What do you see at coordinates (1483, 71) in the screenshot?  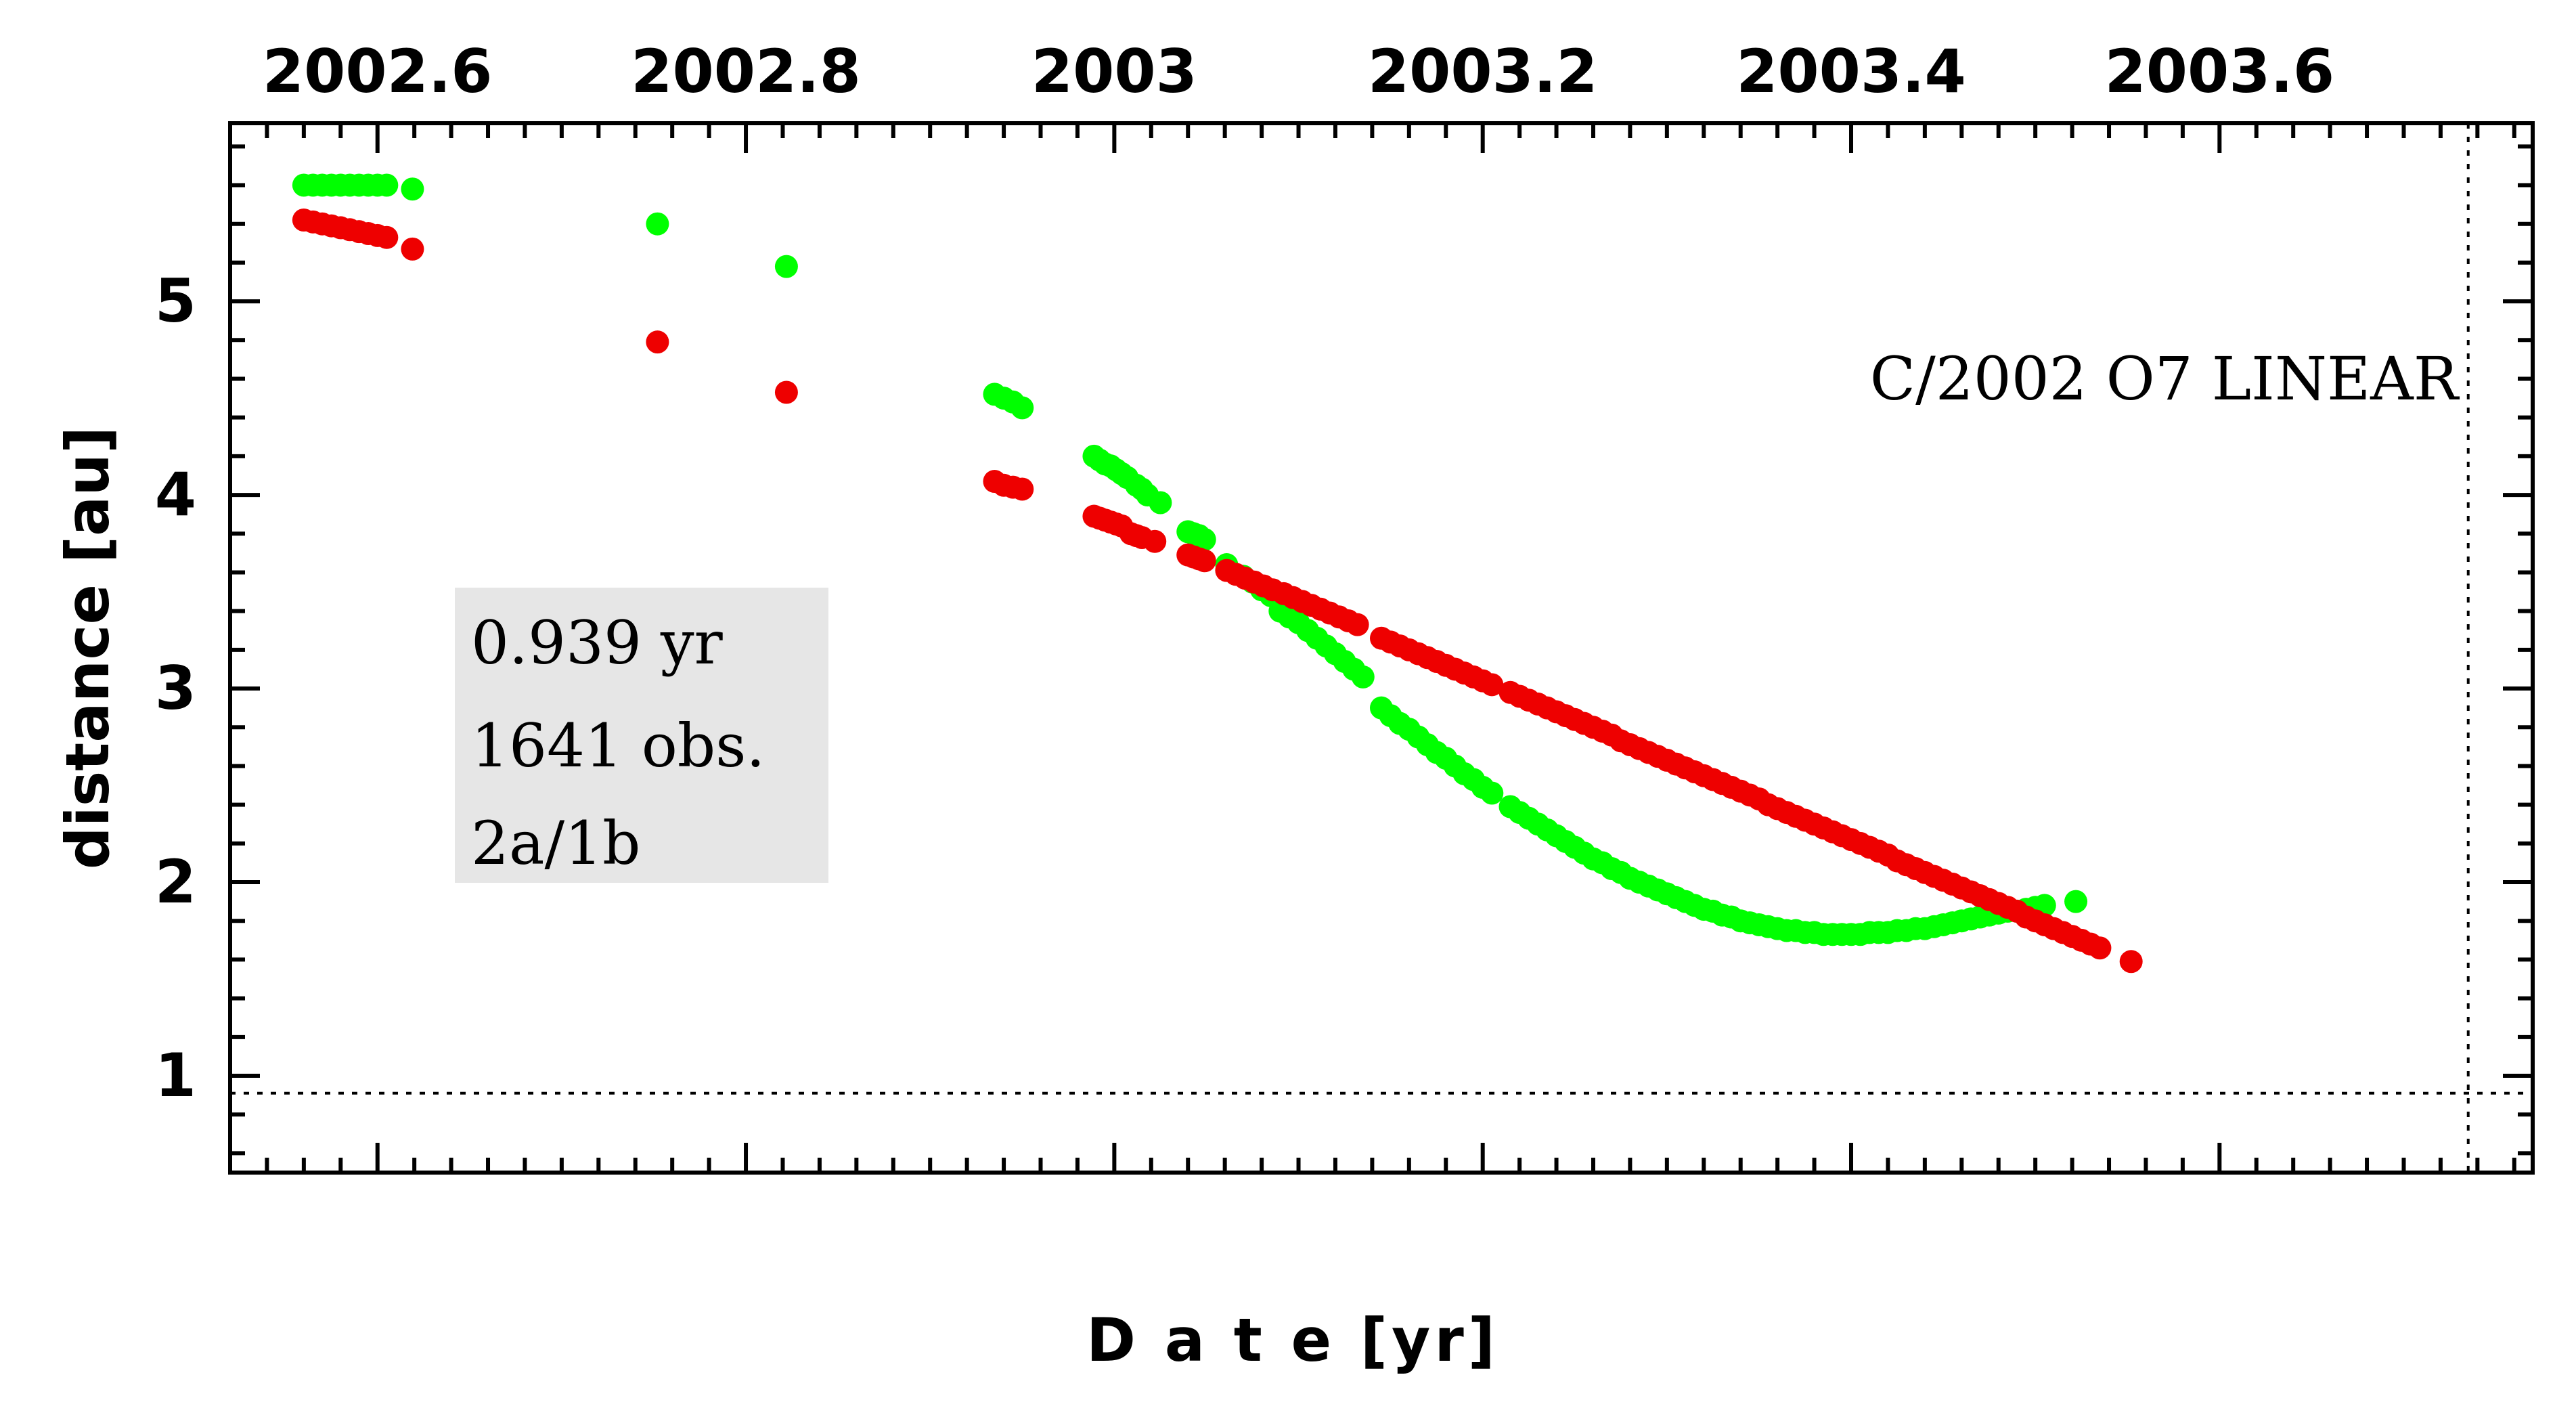 I see `x-tick-label: 2003.2` at bounding box center [1483, 71].